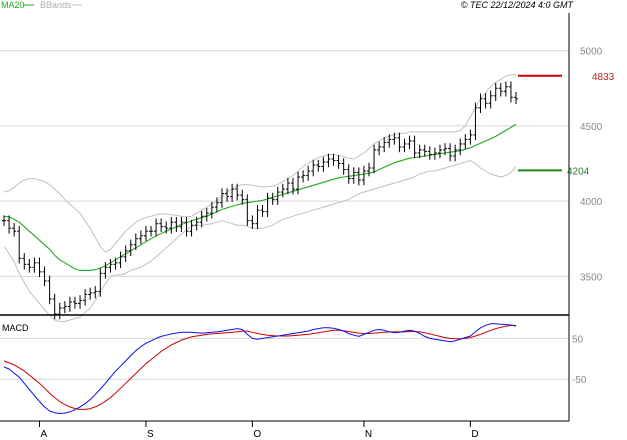 The height and width of the screenshot is (440, 627). I want to click on x-tick-label: D, so click(474, 434).